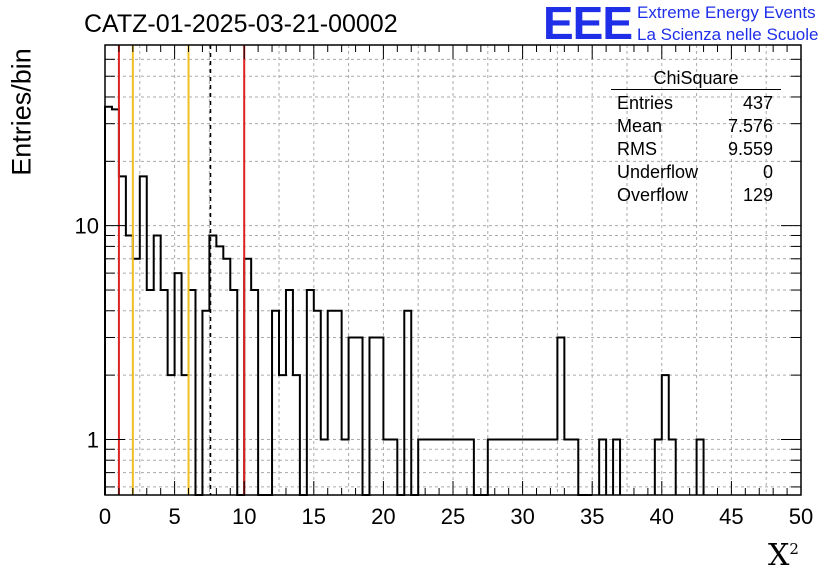 This screenshot has height=573, width=836. What do you see at coordinates (750, 149) in the screenshot?
I see `stats-value: 9.559` at bounding box center [750, 149].